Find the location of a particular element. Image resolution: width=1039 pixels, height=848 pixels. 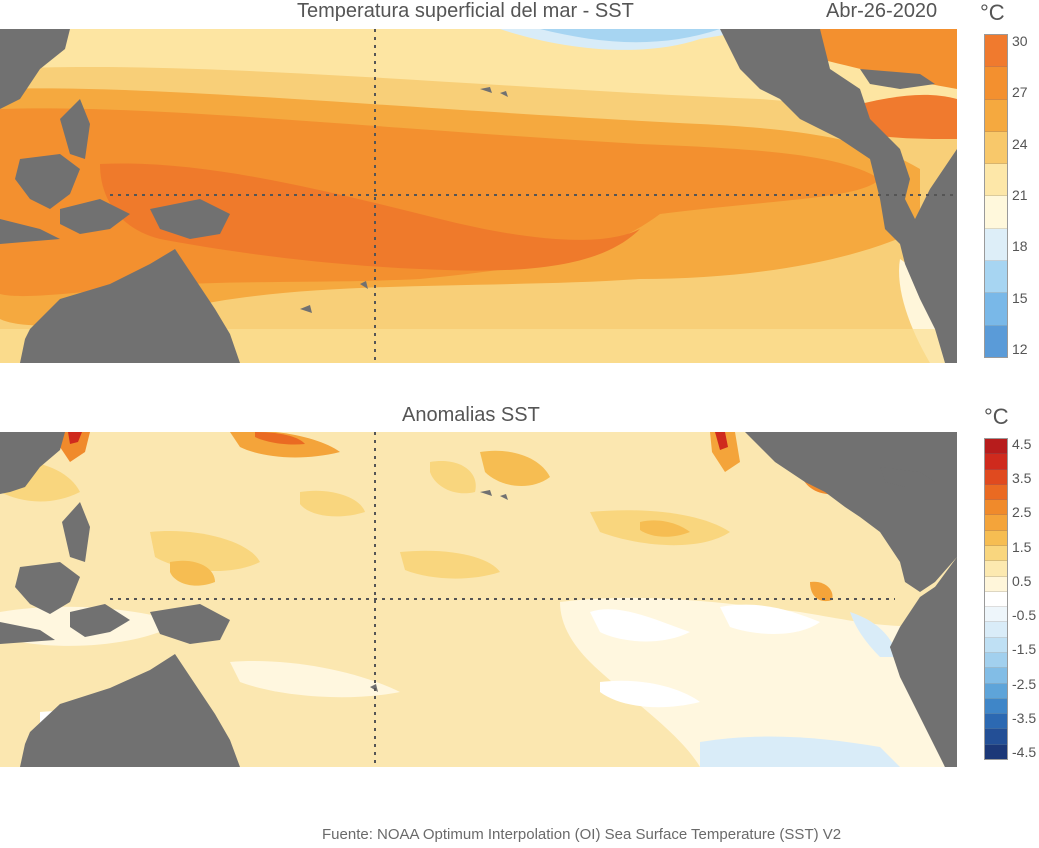

sst-colorbar is located at coordinates (996, 196).